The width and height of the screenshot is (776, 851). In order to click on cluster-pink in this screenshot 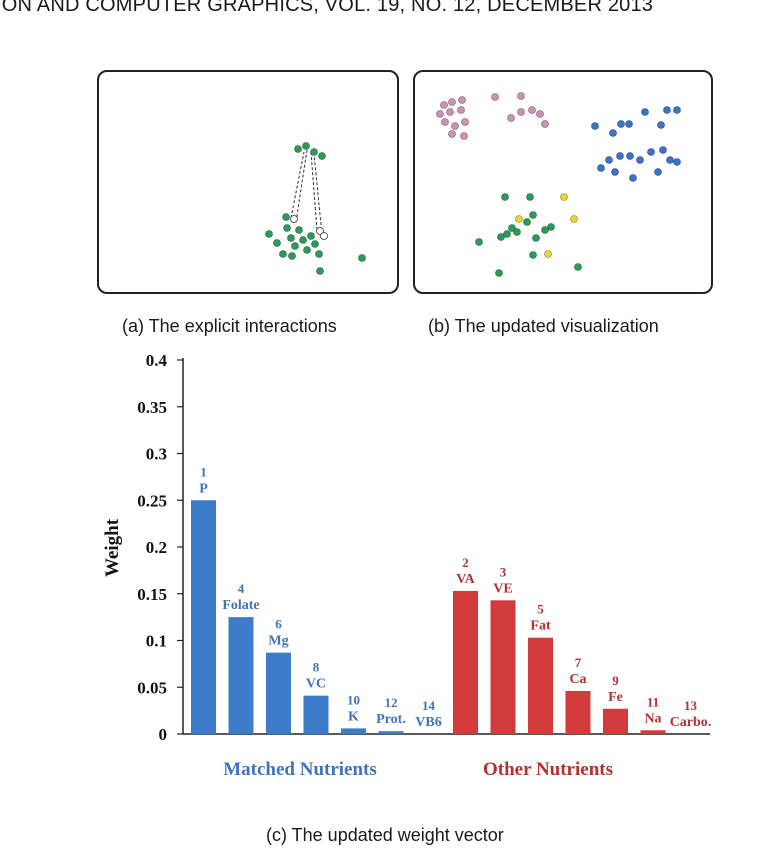, I will do `click(492, 116)`.